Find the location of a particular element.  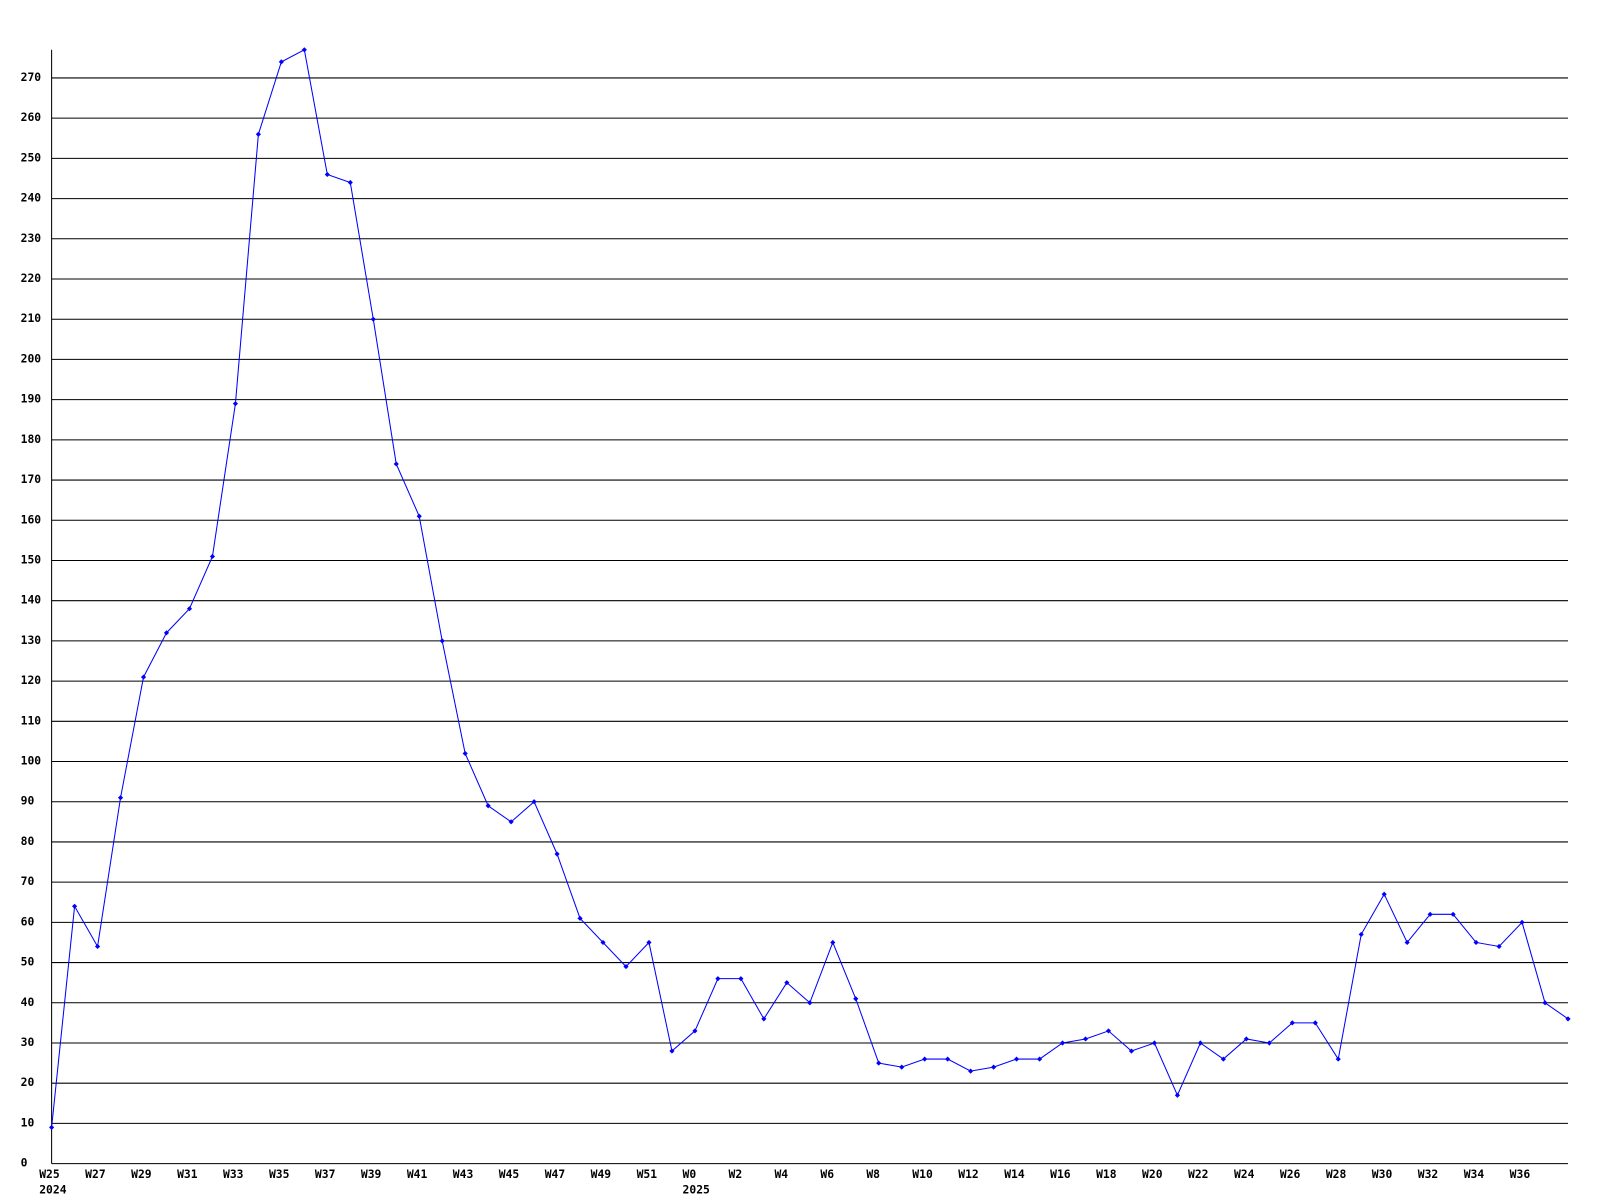

x-tick-label: W2 is located at coordinates (735, 1174).